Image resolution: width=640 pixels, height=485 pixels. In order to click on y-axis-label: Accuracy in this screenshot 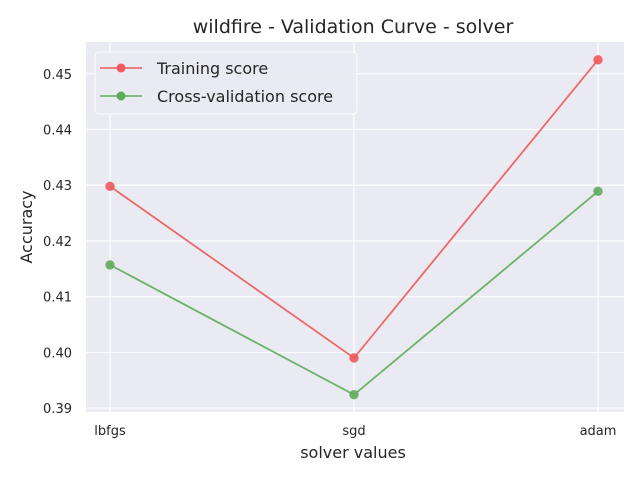, I will do `click(26, 226)`.